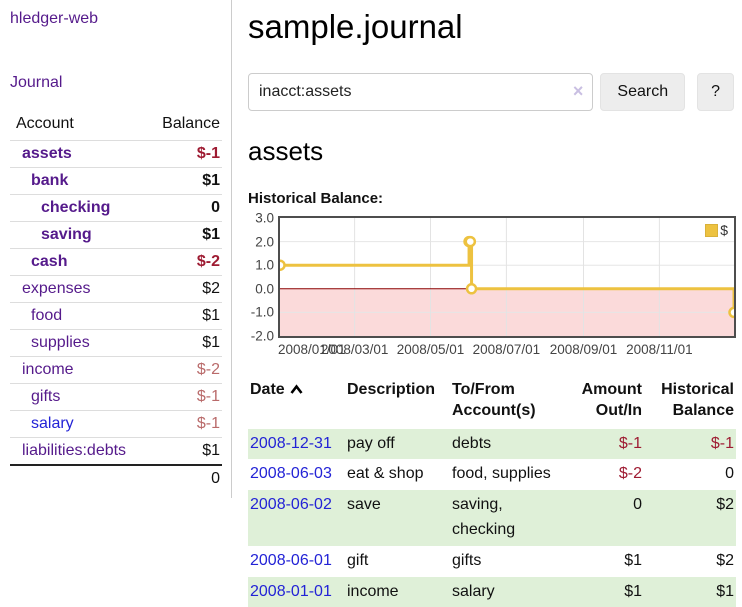 The image size is (742, 607). I want to click on y-tick-label: 2.0, so click(264, 242).